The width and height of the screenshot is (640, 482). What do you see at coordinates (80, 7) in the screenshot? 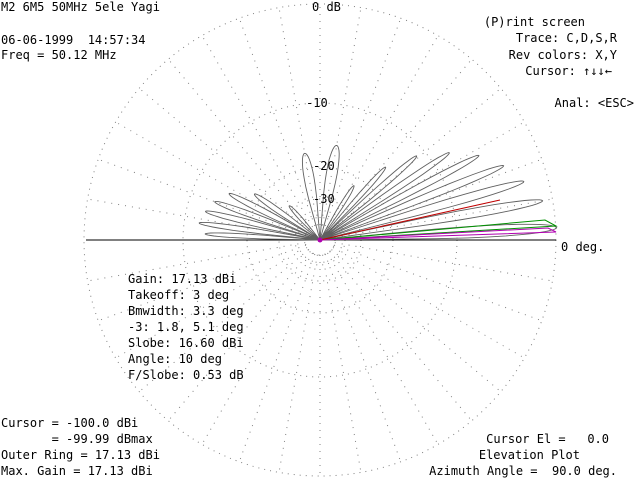
I see `antenna-title: M2 6M5 50MHz 5ele Yagi` at bounding box center [80, 7].